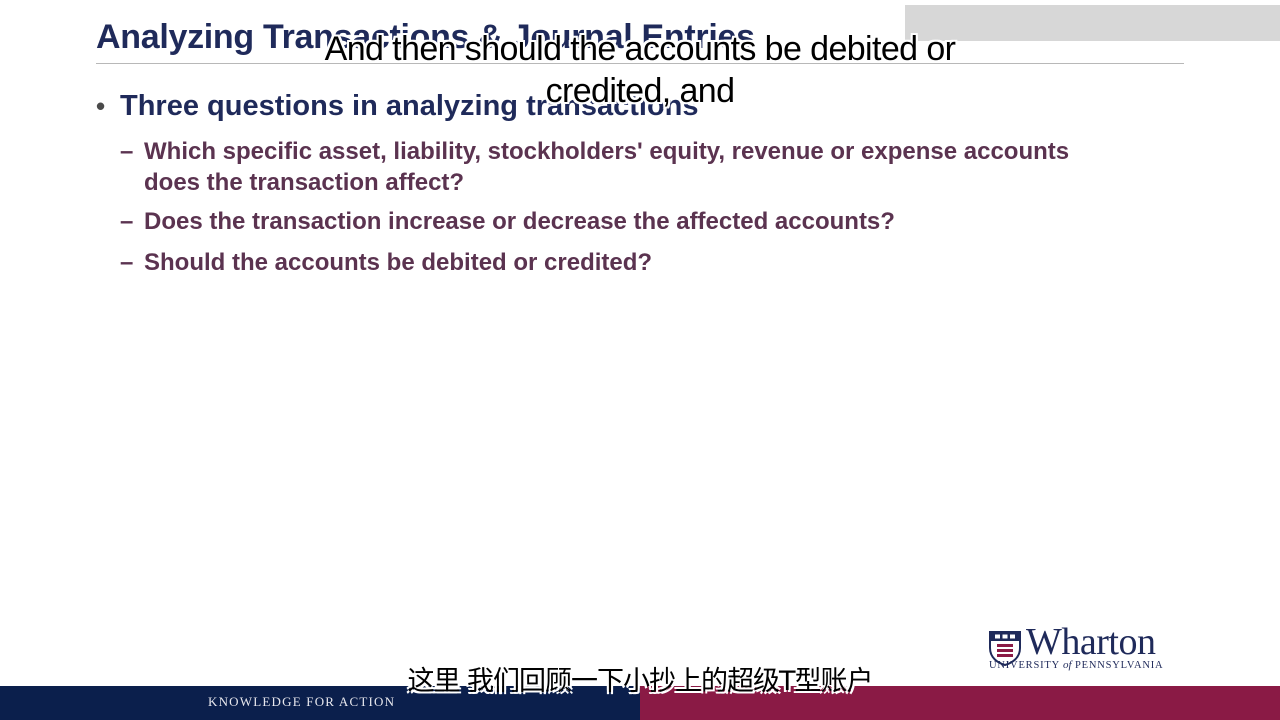 Image resolution: width=1280 pixels, height=720 pixels. I want to click on logo-university-line: UNIVERSITY of PENNSYLVANIA, so click(1076, 665).